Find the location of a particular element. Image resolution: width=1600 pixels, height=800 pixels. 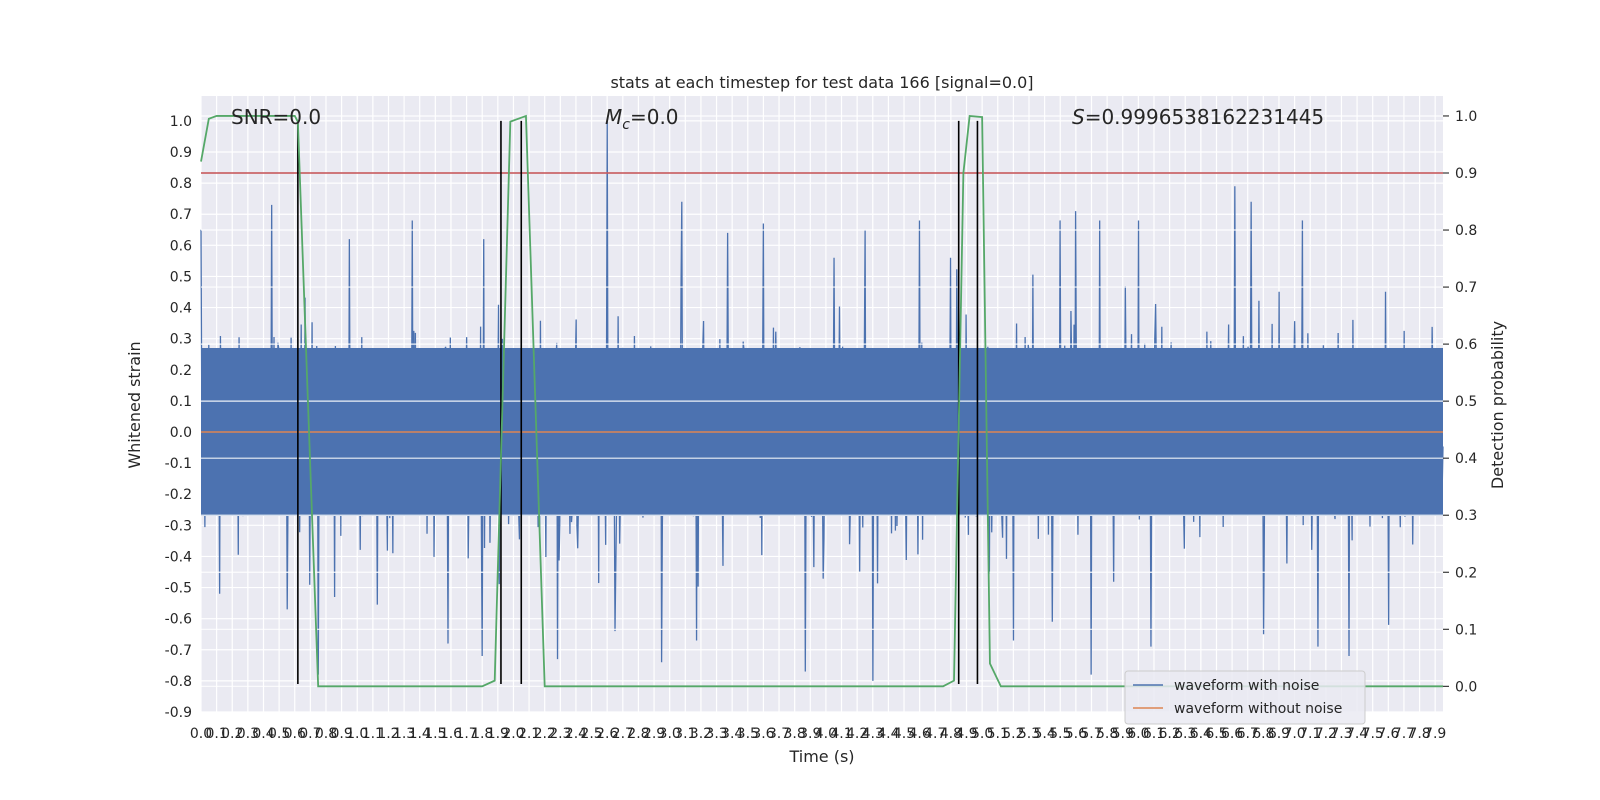

x-tick-label: 2.1 is located at coordinates (529, 734).